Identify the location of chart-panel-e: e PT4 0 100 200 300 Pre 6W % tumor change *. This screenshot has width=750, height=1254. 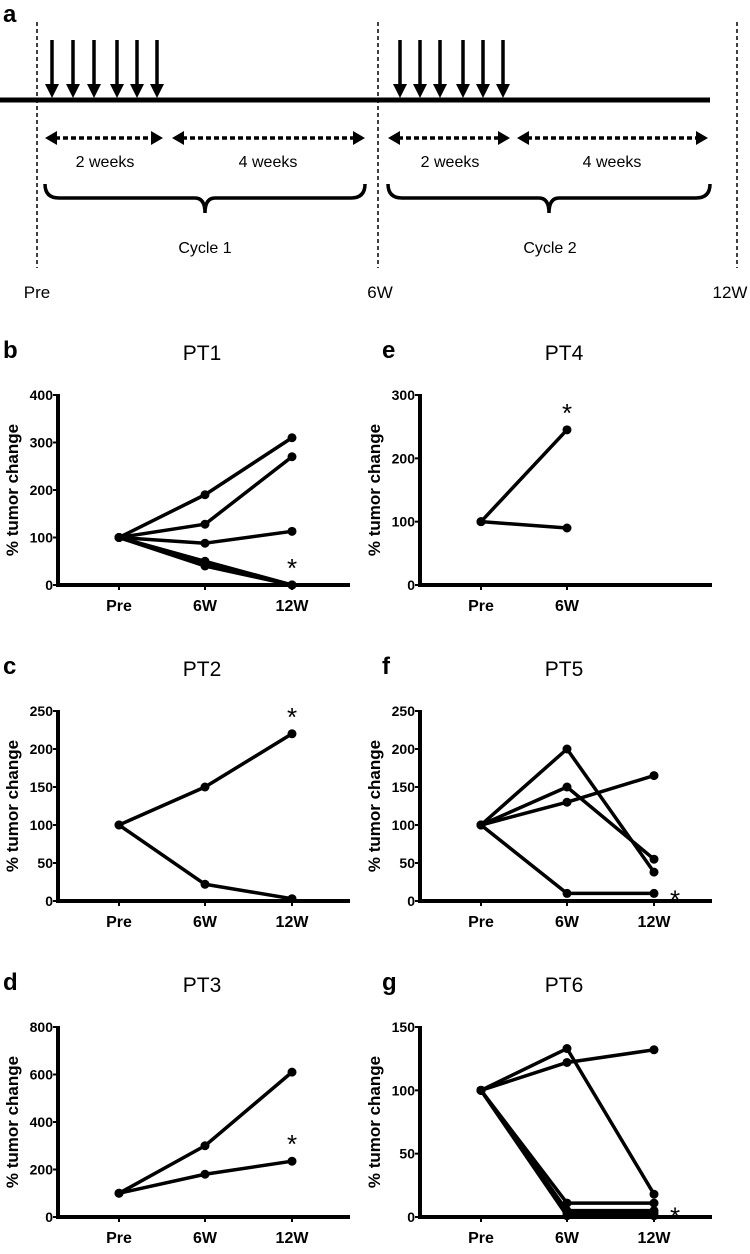
(538, 476).